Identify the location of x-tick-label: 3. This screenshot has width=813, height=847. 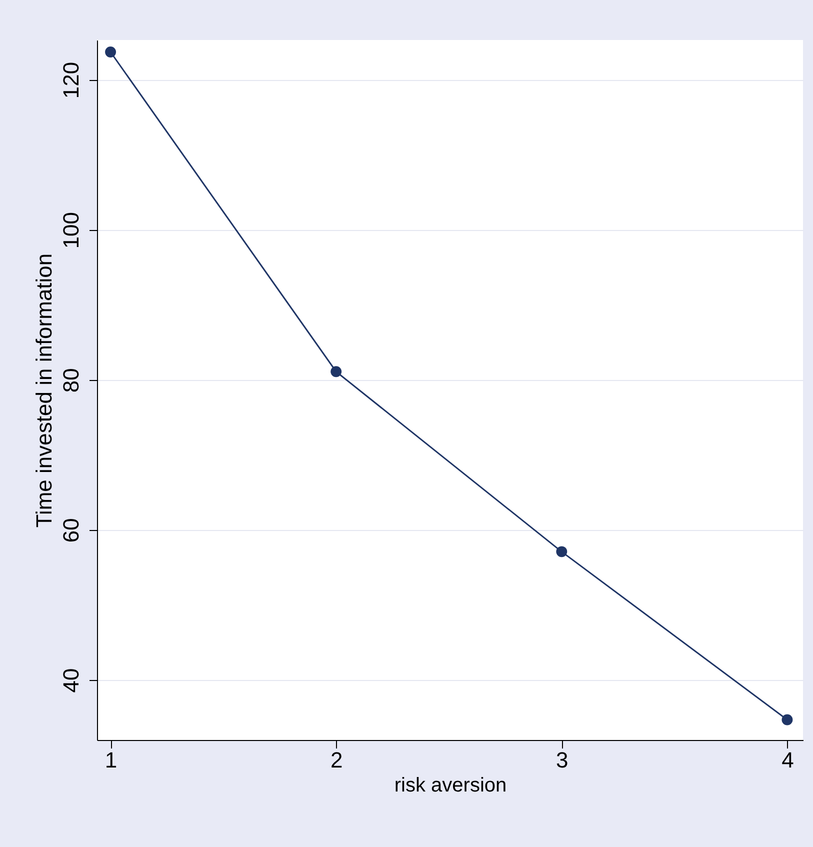
(562, 760).